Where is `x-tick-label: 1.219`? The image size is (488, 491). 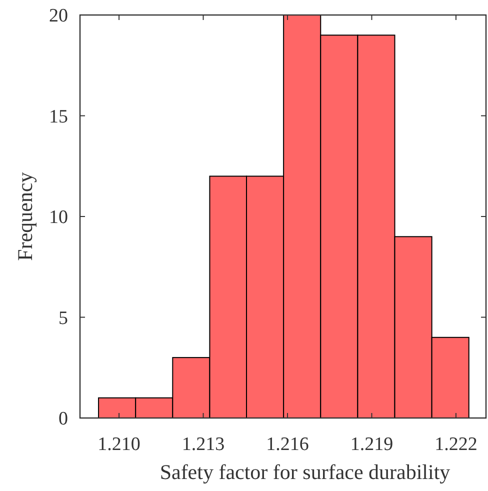
x-tick-label: 1.219 is located at coordinates (372, 444).